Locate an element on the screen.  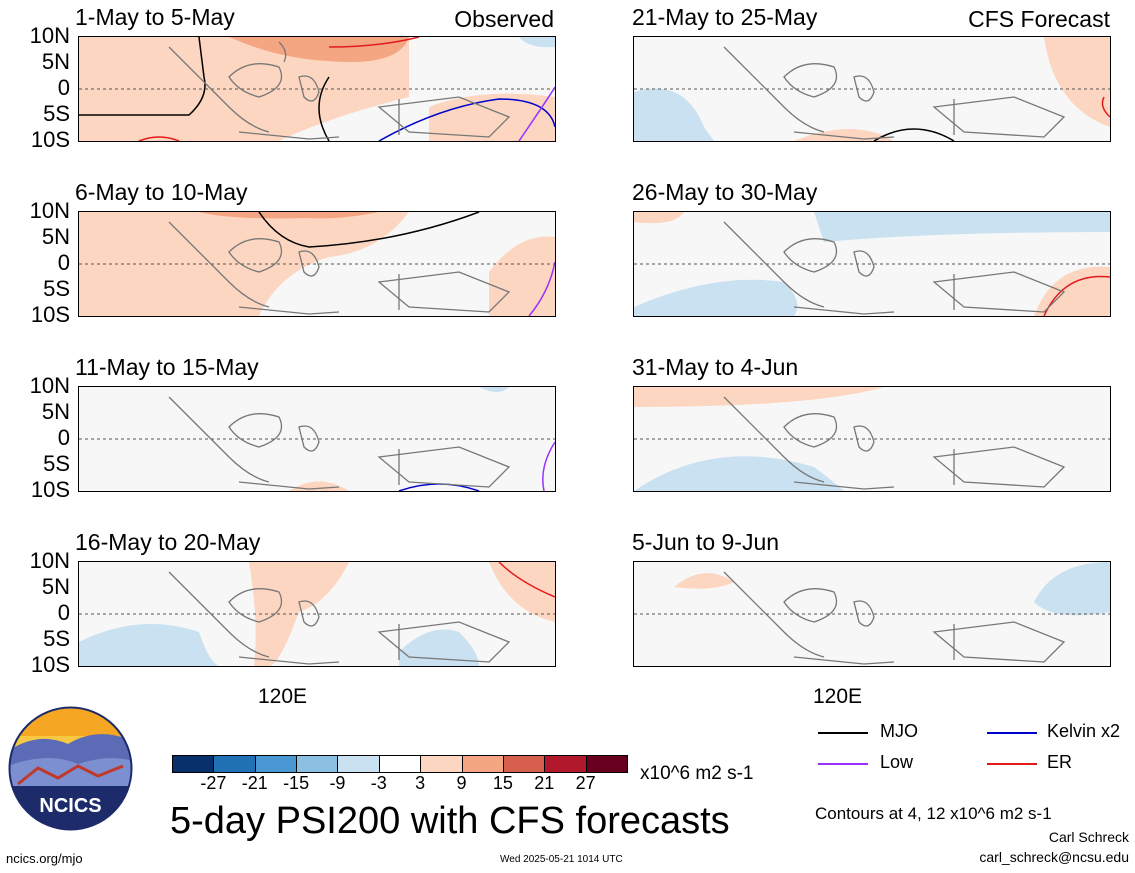
legend-label-low: Low is located at coordinates (897, 762).